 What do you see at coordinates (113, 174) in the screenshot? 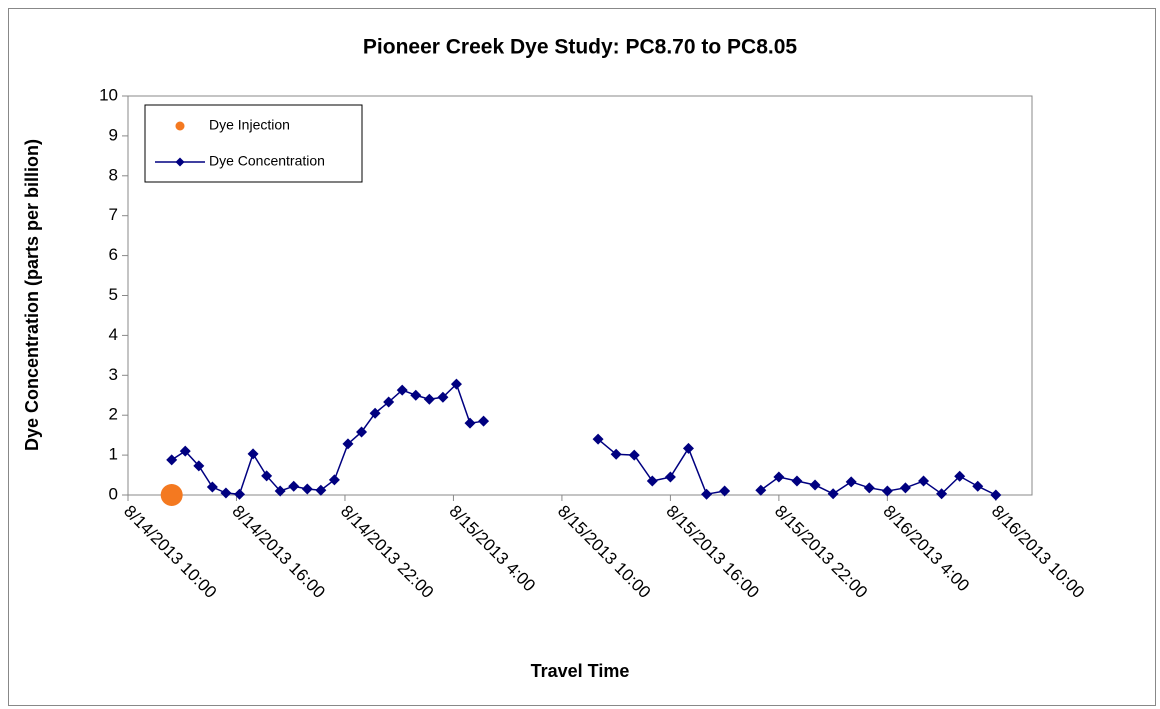
I see `y-tick-label: 8` at bounding box center [113, 174].